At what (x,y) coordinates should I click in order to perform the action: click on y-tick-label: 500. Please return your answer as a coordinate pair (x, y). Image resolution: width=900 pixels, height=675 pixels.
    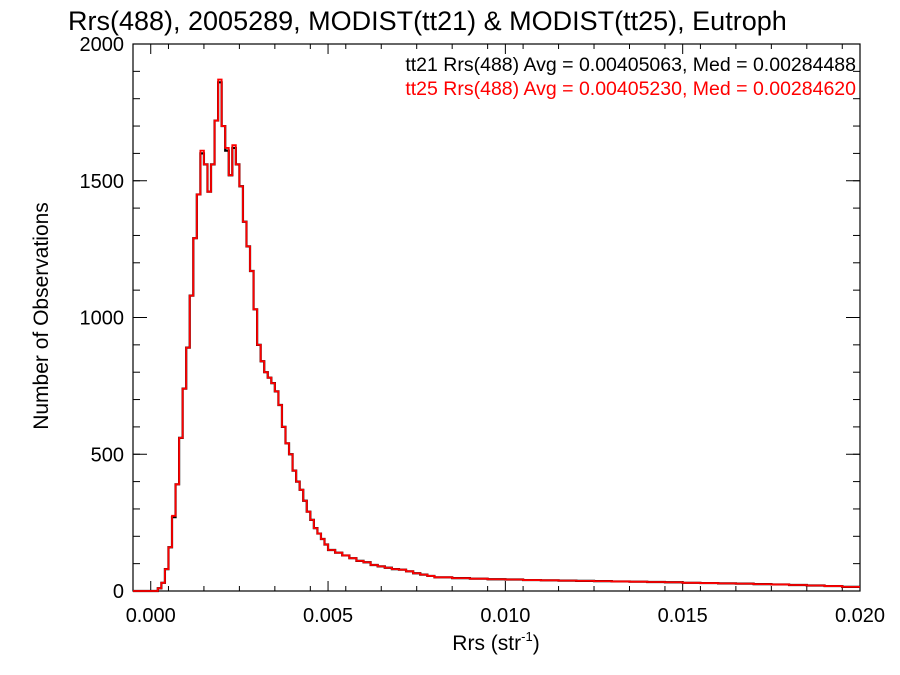
    Looking at the image, I should click on (107, 455).